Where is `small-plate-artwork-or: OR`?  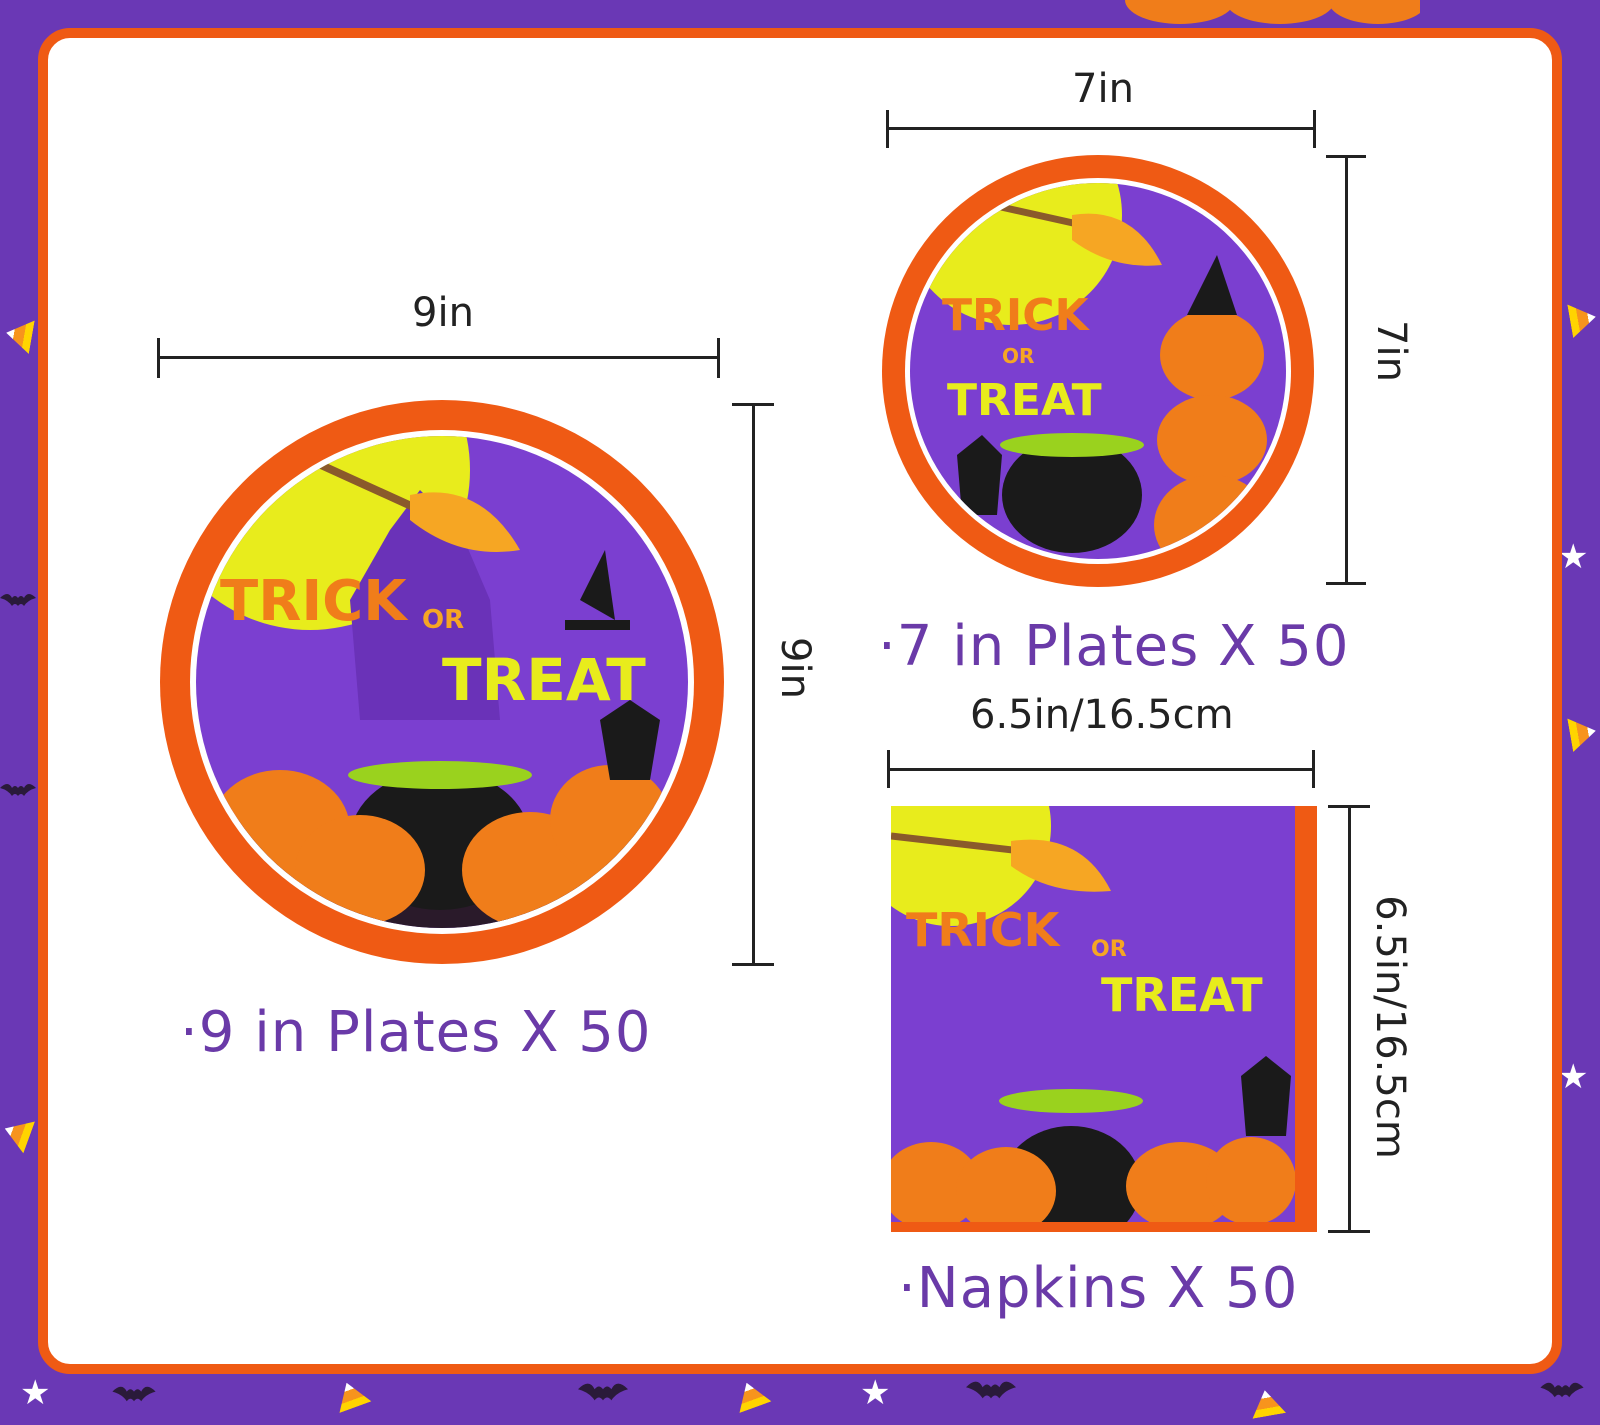 small-plate-artwork-or: OR is located at coordinates (1018, 356).